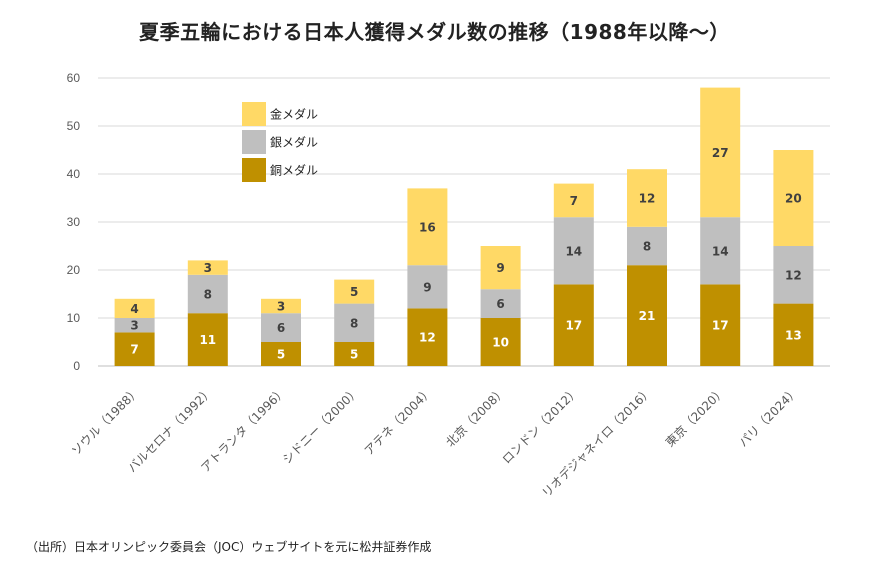 This screenshot has width=869, height=575. What do you see at coordinates (74, 174) in the screenshot?
I see `y-tick-label: 40` at bounding box center [74, 174].